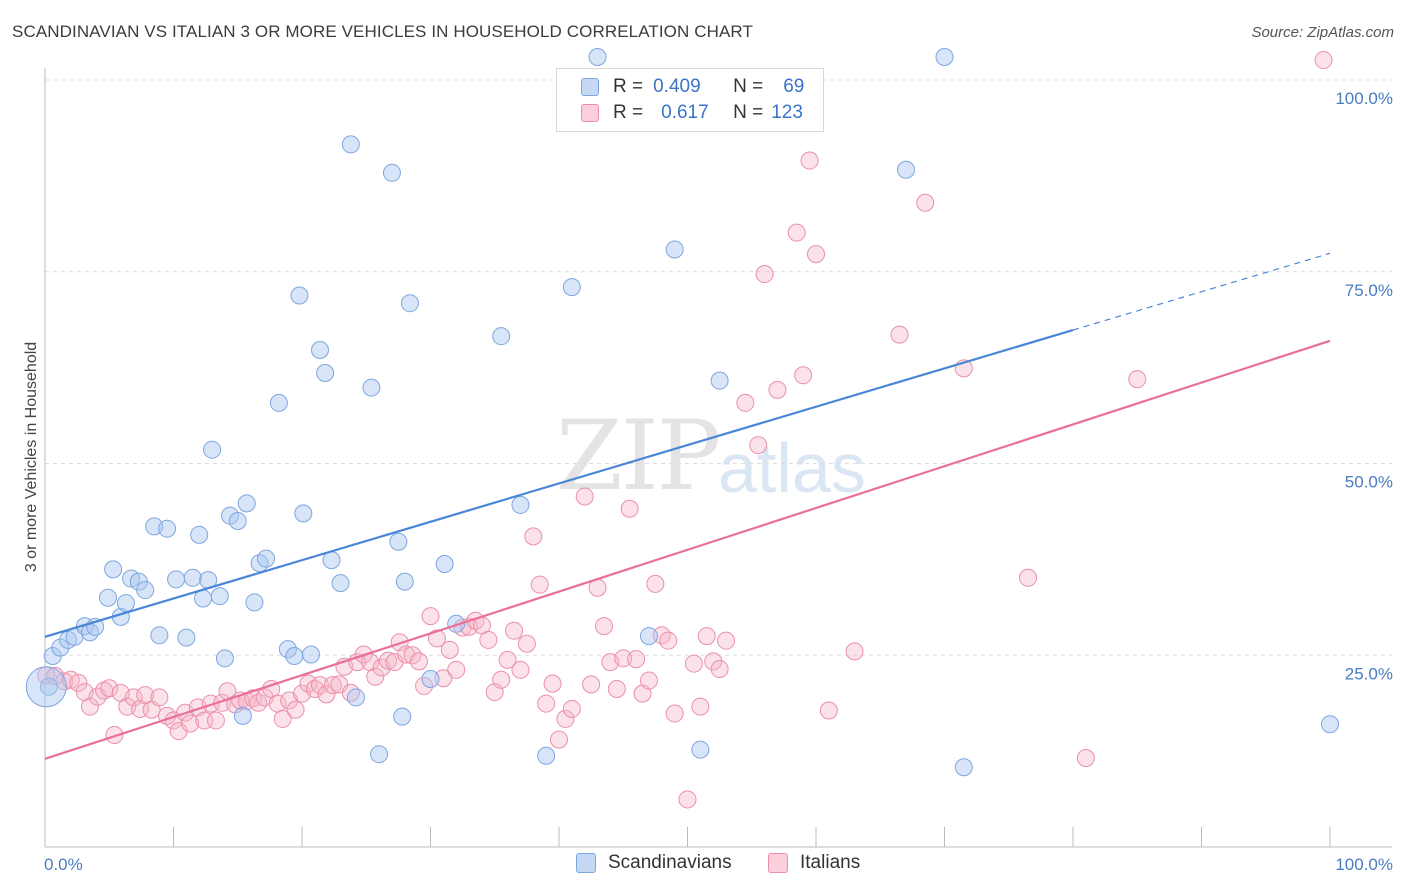  I want to click on y-tick-label: 25.0%, so click(1369, 673).